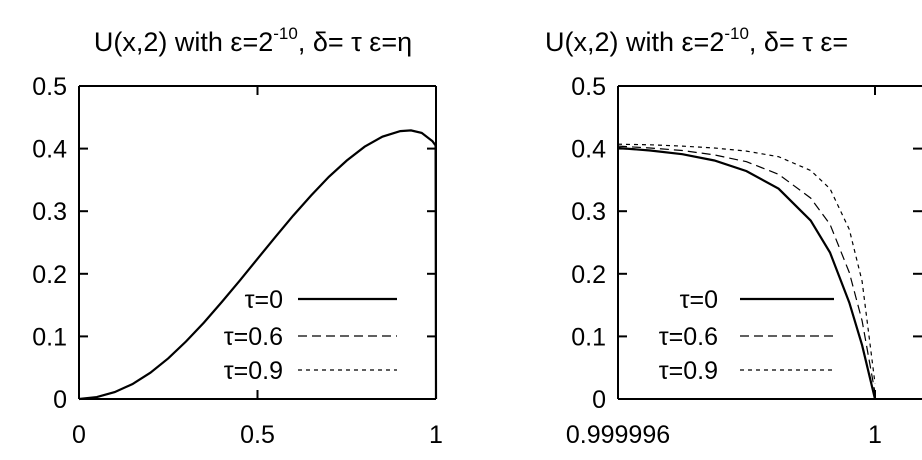 Image resolution: width=922 pixels, height=460 pixels. Describe the element at coordinates (79, 435) in the screenshot. I see `x-tick-label: 0` at that location.